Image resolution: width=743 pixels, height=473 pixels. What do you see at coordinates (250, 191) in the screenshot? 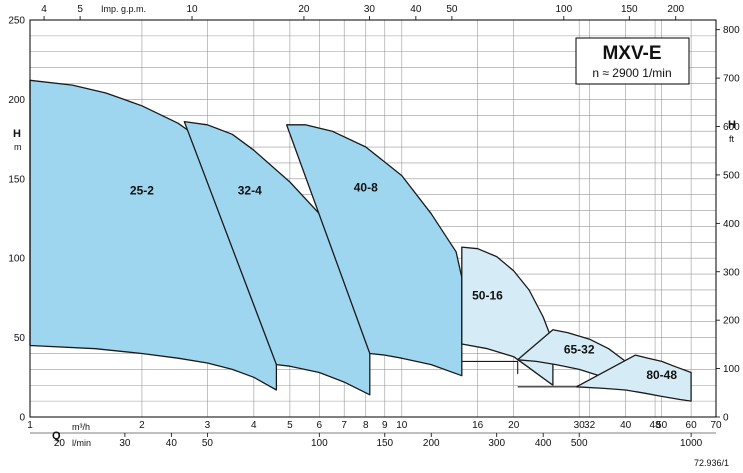
I see `series-label-32-4: 32-4` at bounding box center [250, 191].